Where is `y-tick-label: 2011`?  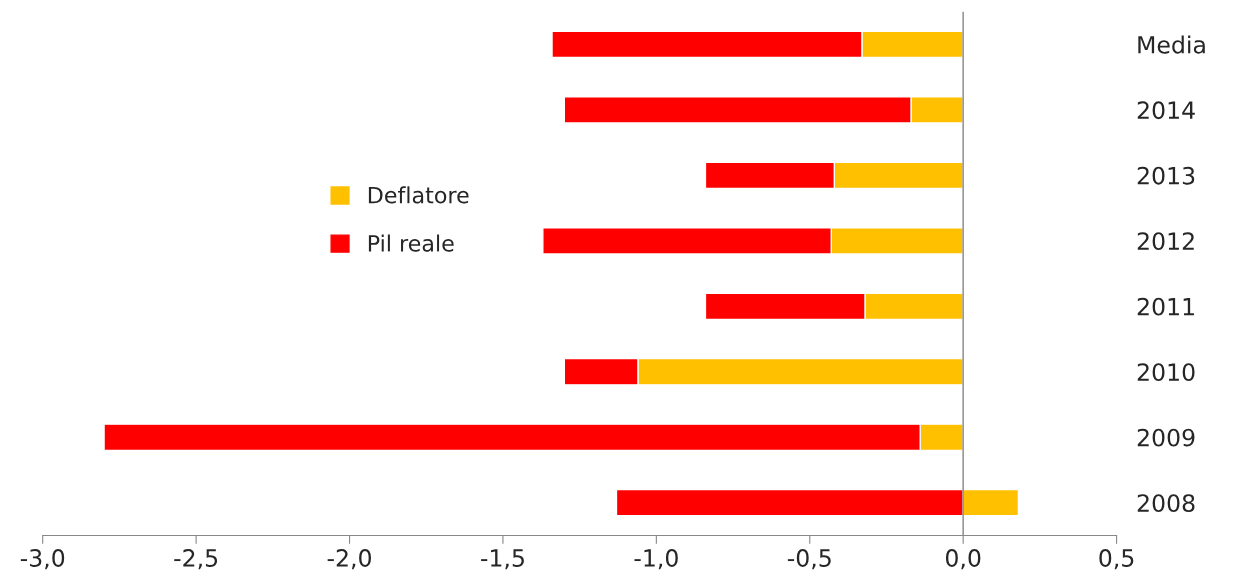
y-tick-label: 2011 is located at coordinates (1165, 306).